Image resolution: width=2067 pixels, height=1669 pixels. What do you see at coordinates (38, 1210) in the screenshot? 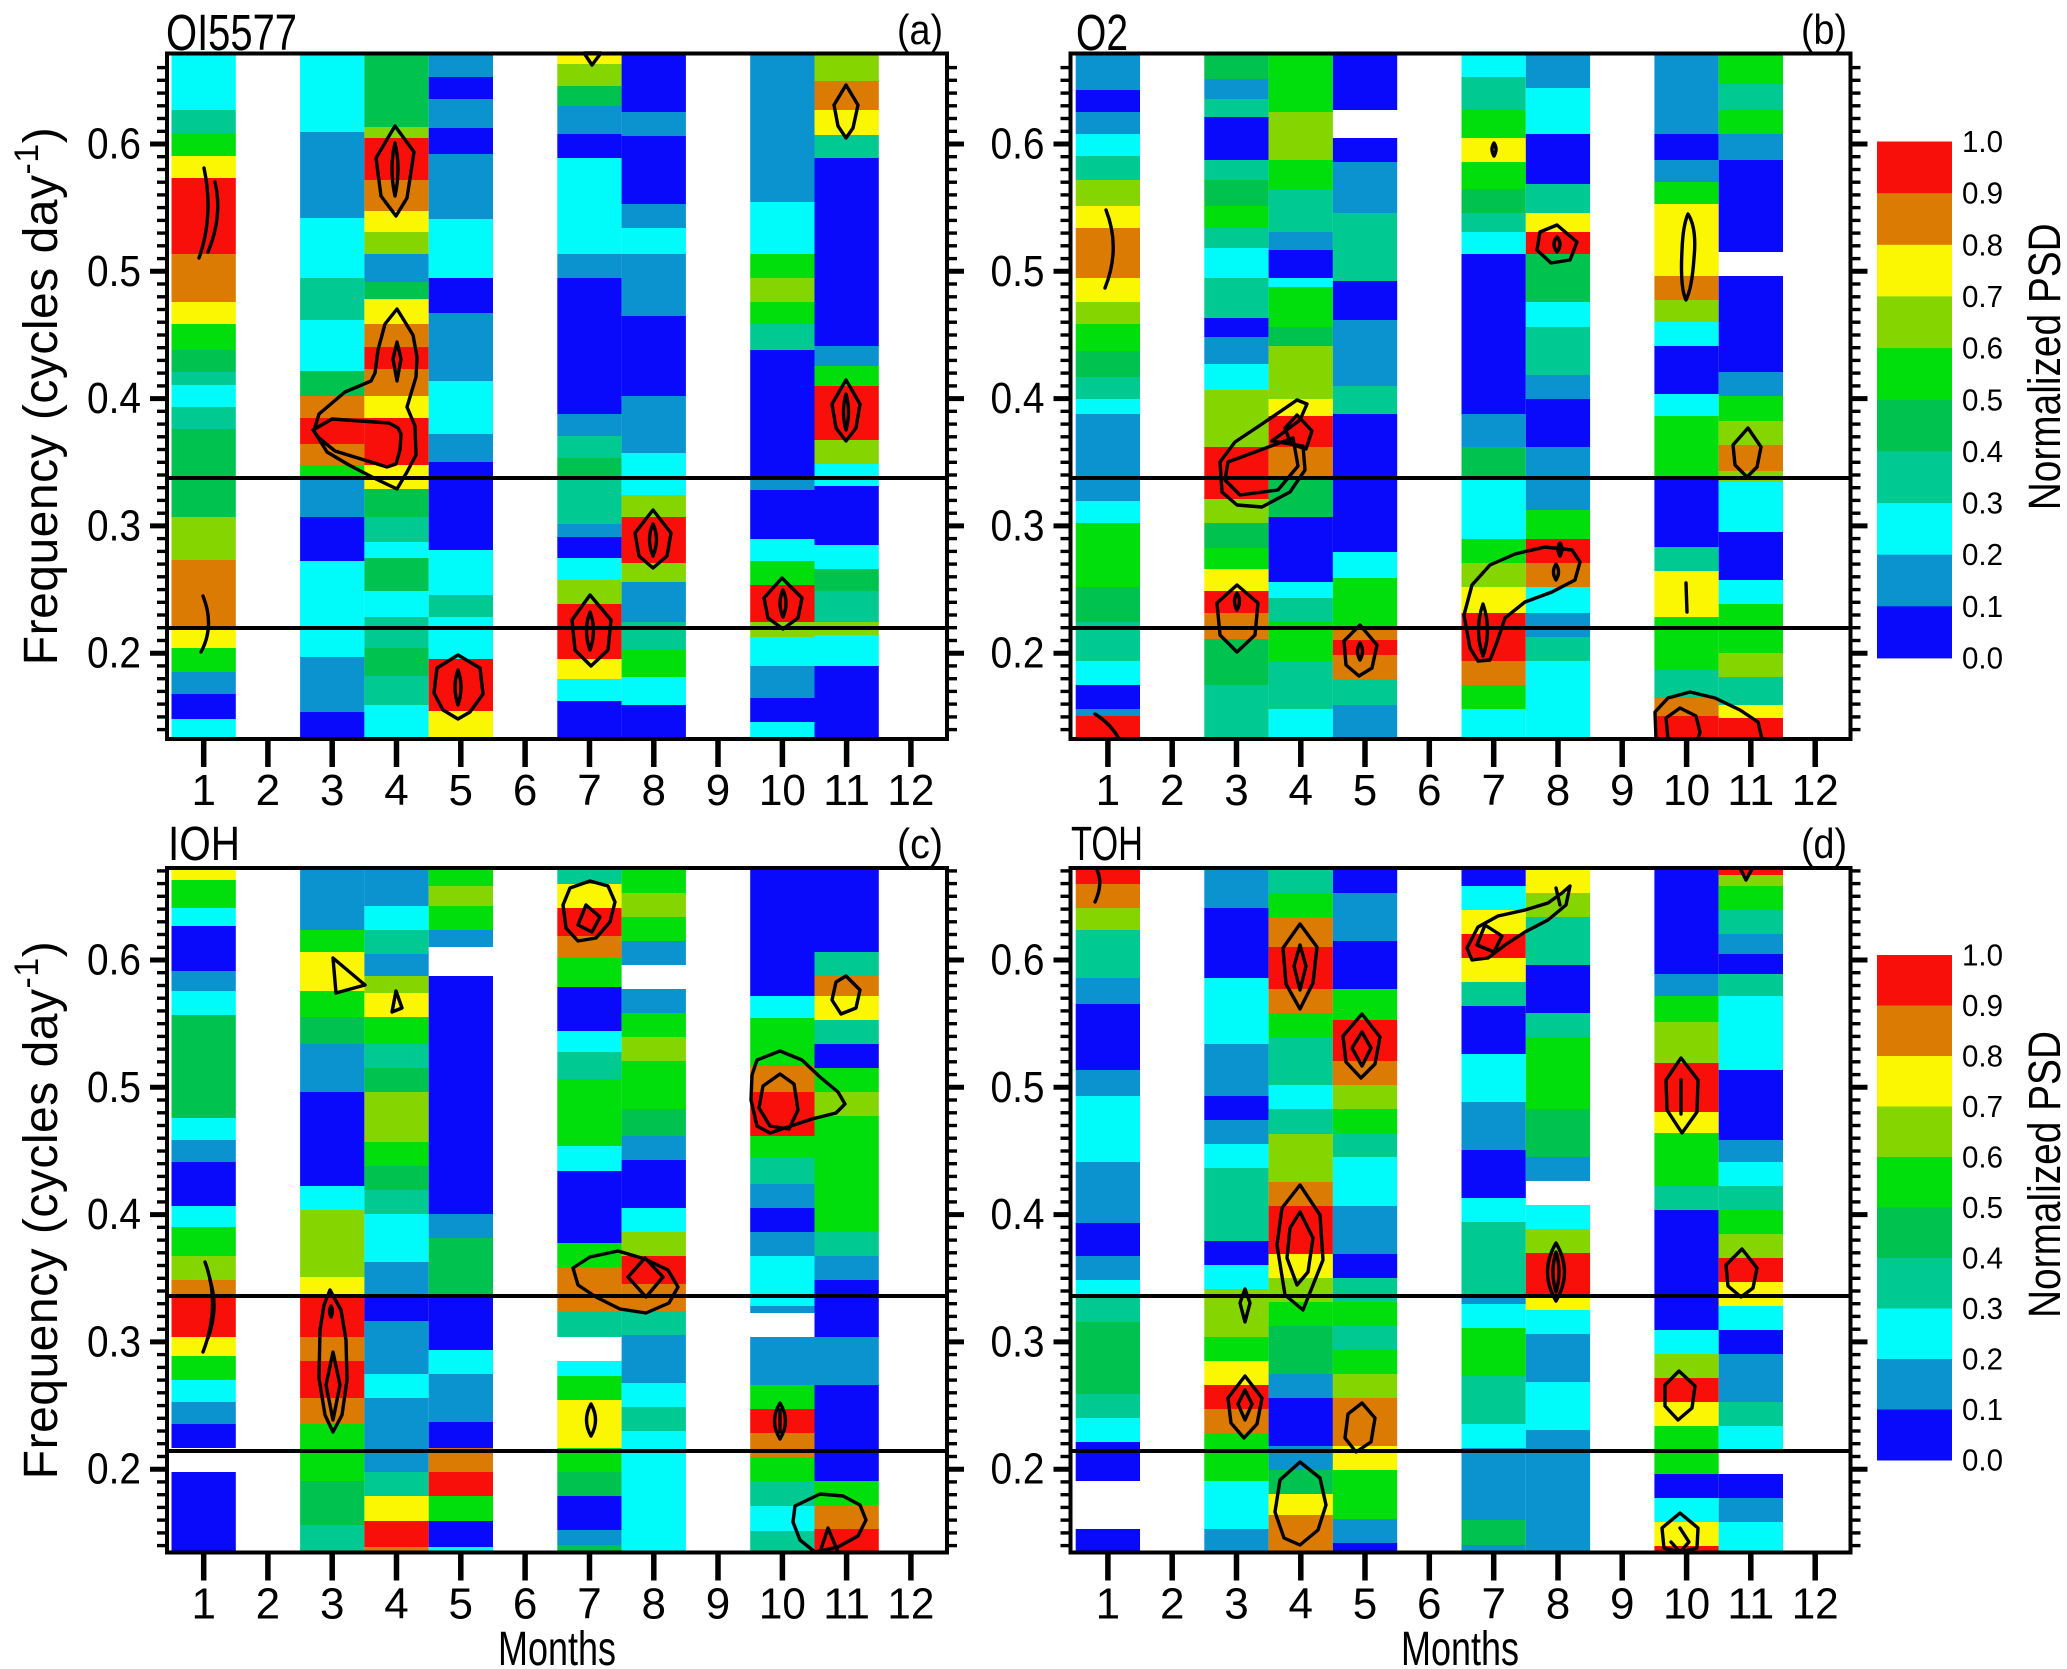
I see `svg-text: Frequency (cycles day-1)` at bounding box center [38, 1210].